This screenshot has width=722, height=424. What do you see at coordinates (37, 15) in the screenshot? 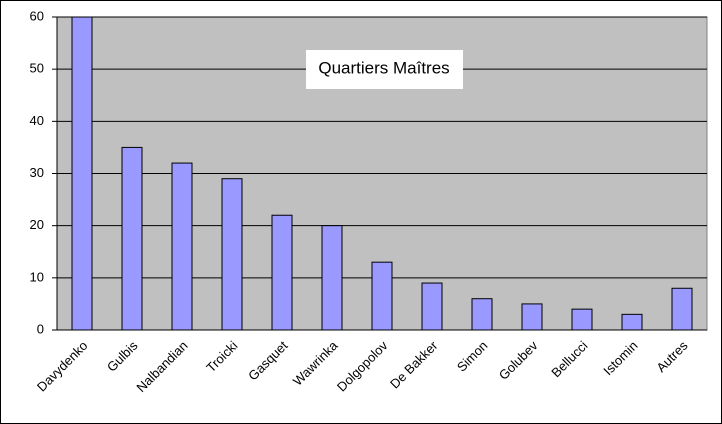
I see `y-tick-label: 60` at bounding box center [37, 15].